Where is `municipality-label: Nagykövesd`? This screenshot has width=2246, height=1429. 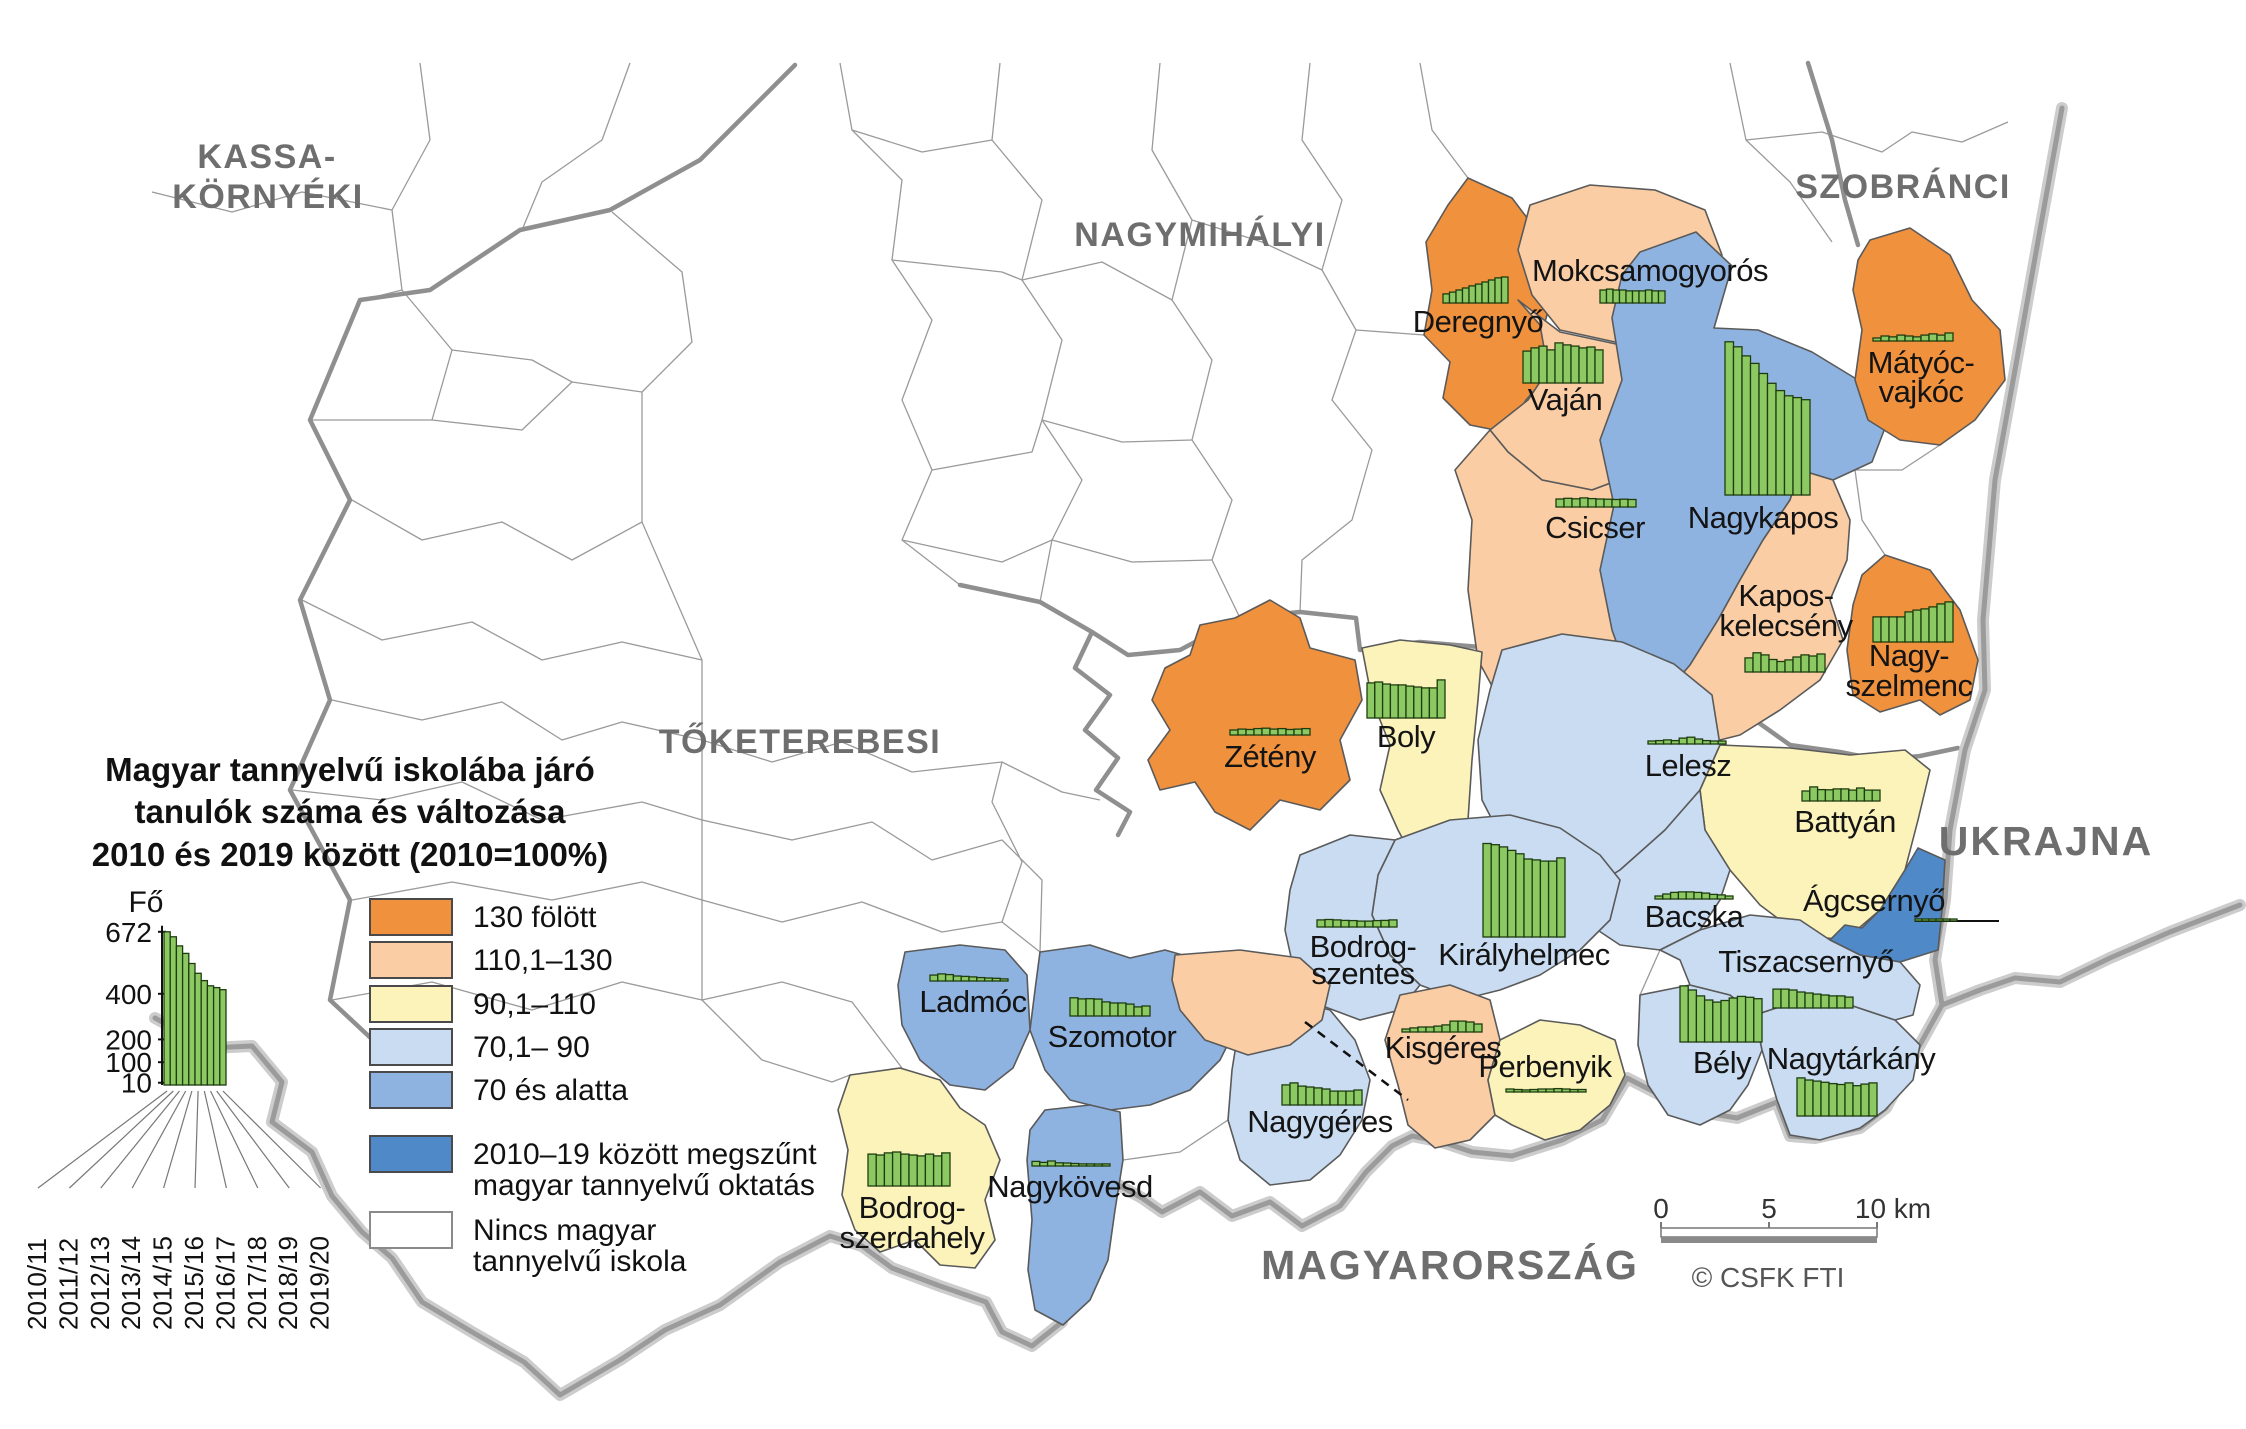 municipality-label: Nagykövesd is located at coordinates (1070, 1186).